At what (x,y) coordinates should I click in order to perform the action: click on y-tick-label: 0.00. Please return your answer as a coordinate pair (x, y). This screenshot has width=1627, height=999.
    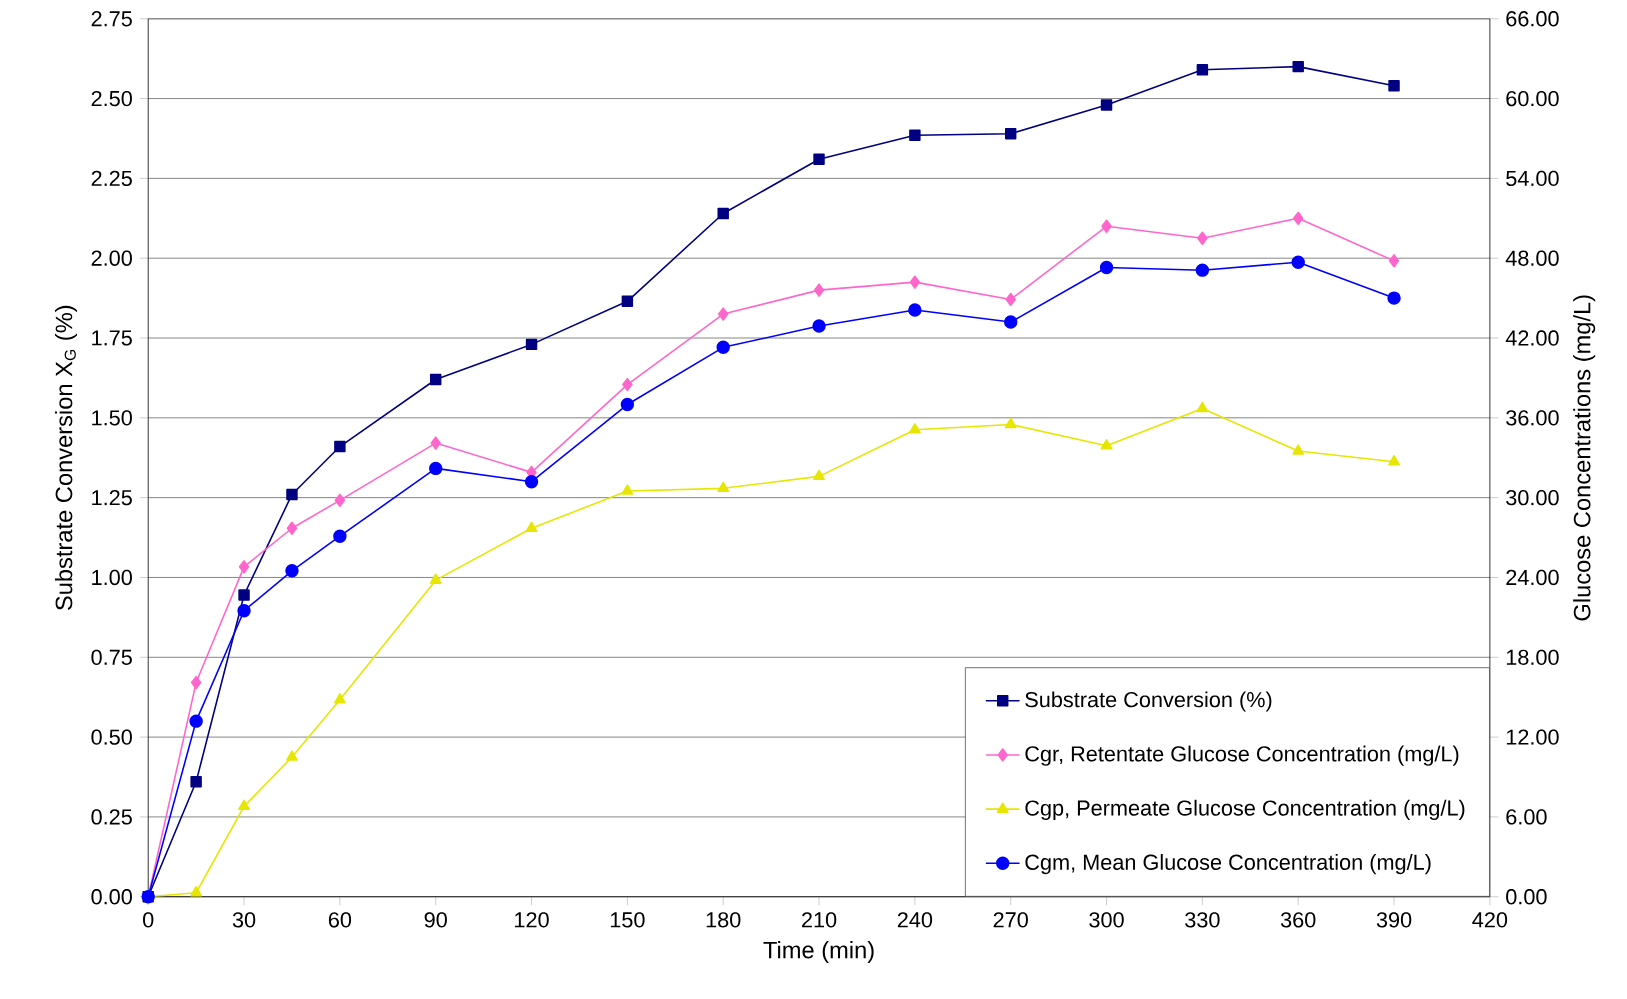
    Looking at the image, I should click on (111, 896).